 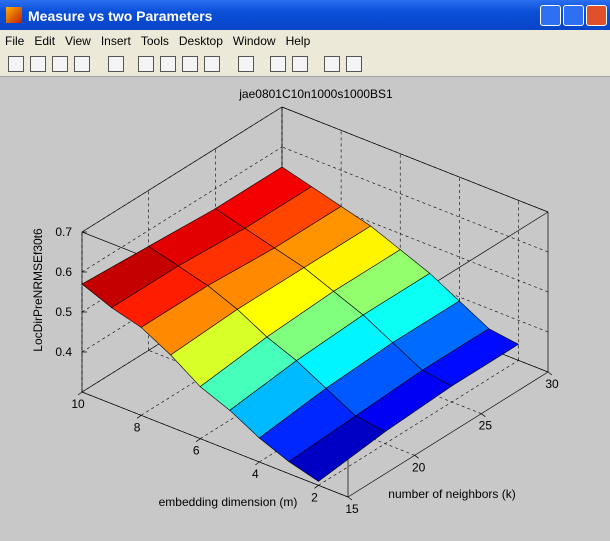 What do you see at coordinates (63, 272) in the screenshot?
I see `z-tick-label: 0.6` at bounding box center [63, 272].